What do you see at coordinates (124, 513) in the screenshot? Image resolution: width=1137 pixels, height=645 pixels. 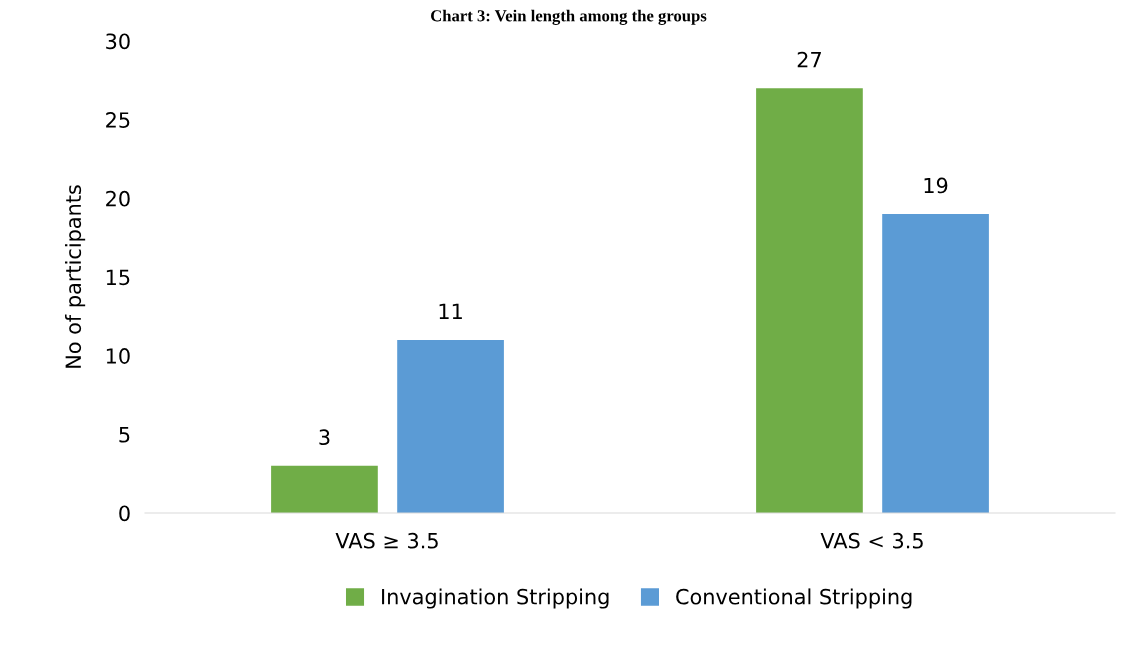 I see `y-tick-label: 0` at bounding box center [124, 513].